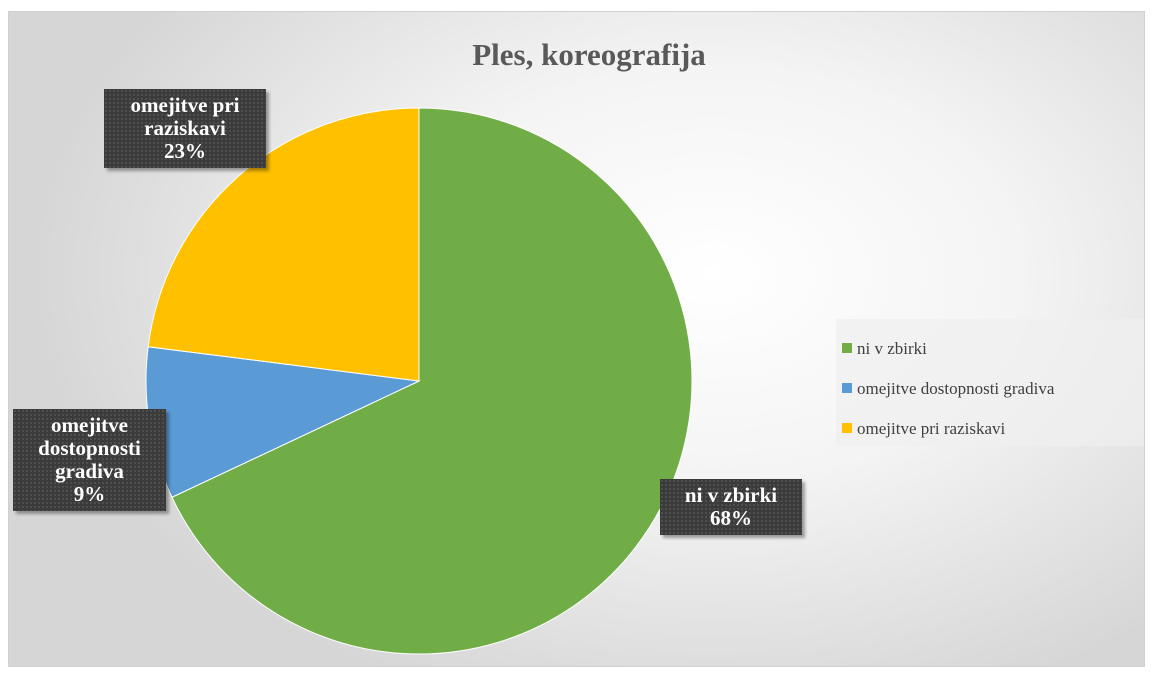 The width and height of the screenshot is (1151, 677). I want to click on legend-item: omejitve dostopnosti gradiva, so click(948, 389).